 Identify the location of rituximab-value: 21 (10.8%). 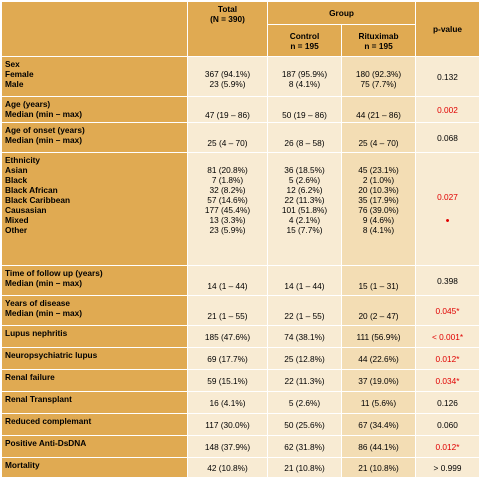
(378, 467).